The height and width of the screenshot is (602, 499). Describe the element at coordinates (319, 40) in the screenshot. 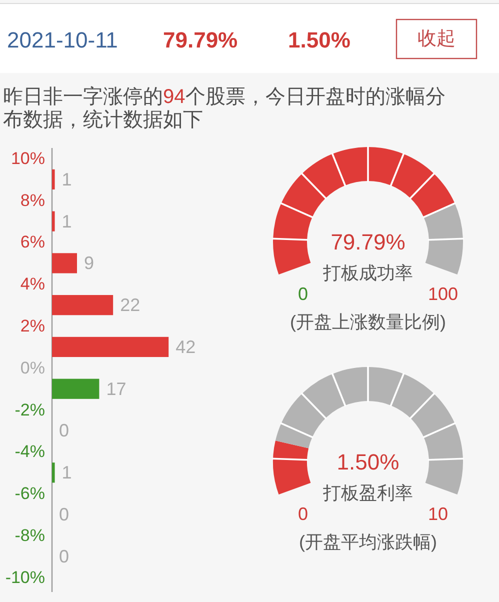

I see `annotation: 1.50%` at that location.